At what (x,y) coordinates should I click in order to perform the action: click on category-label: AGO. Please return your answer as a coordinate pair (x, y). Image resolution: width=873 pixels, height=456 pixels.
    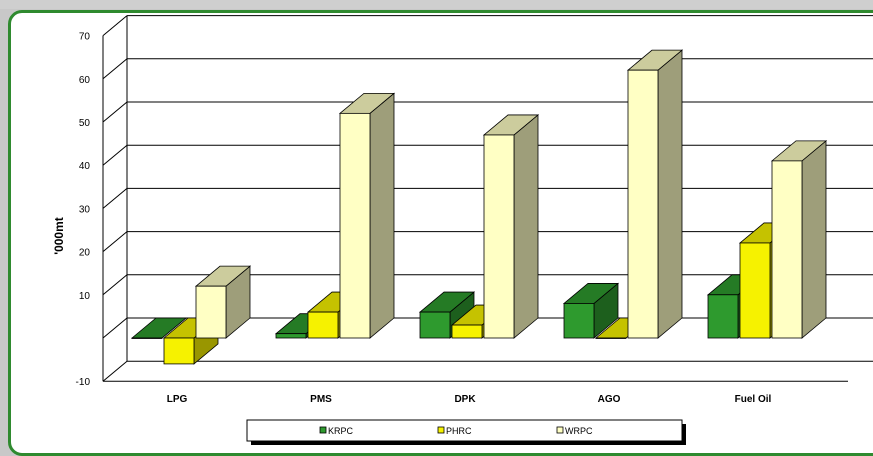
    Looking at the image, I should click on (609, 399).